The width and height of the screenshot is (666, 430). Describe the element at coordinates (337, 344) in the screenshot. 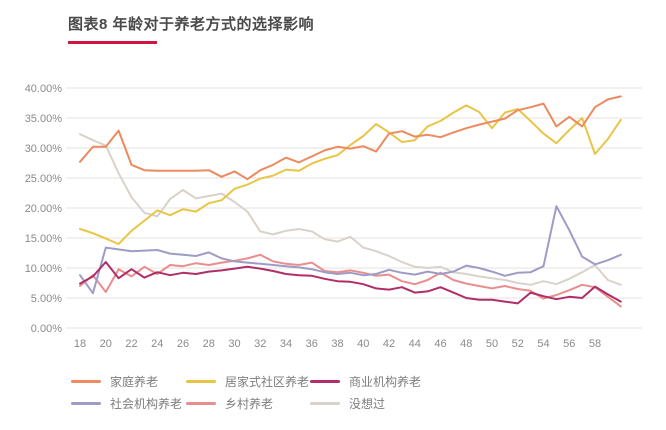

I see `x-axis-tick-label: 38` at that location.